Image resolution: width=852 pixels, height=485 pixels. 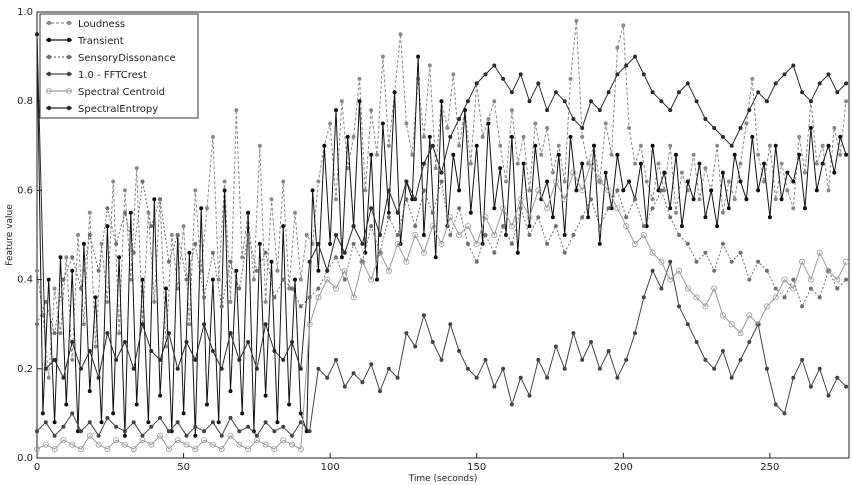 I want to click on x-axis-title: Time (seconds), so click(x=443, y=479).